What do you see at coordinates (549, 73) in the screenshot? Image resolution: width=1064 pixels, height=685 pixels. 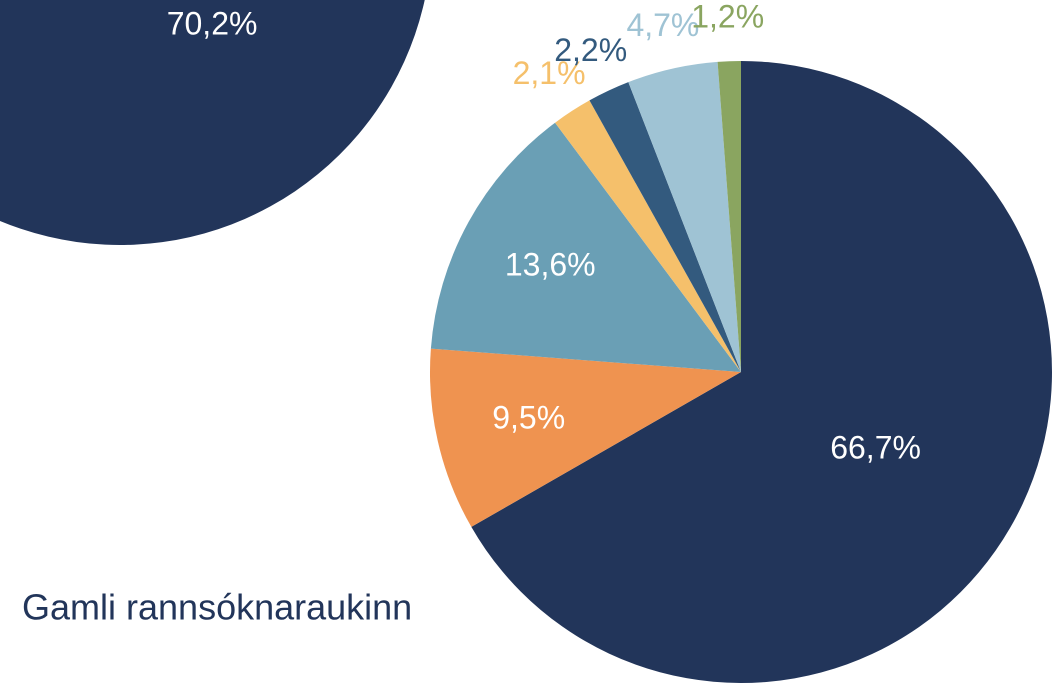 I see `data-label: 2,1%` at bounding box center [549, 73].